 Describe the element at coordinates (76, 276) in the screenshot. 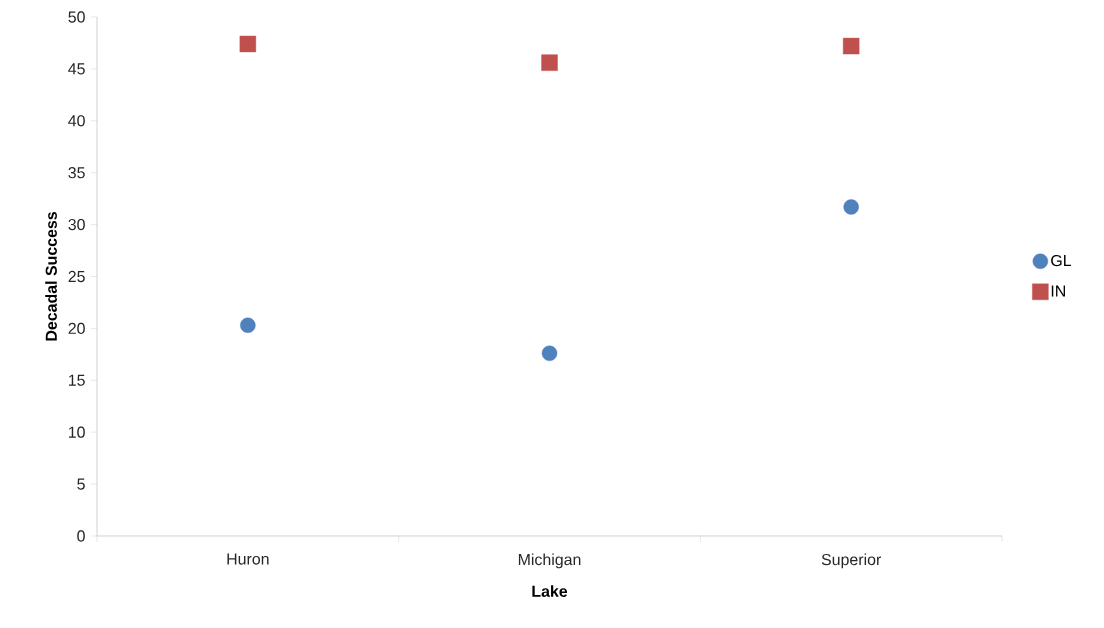

I see `y-tick-label: 25` at that location.